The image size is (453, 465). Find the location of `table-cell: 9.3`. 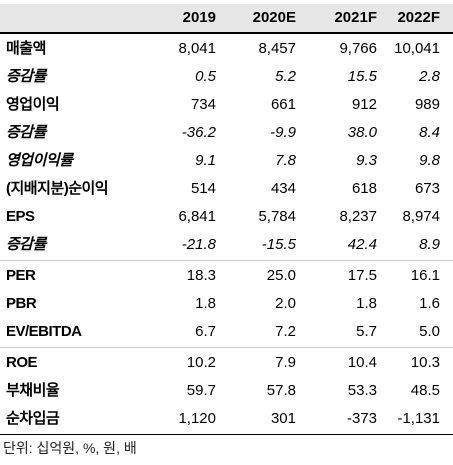

table-cell: 9.3 is located at coordinates (366, 160).